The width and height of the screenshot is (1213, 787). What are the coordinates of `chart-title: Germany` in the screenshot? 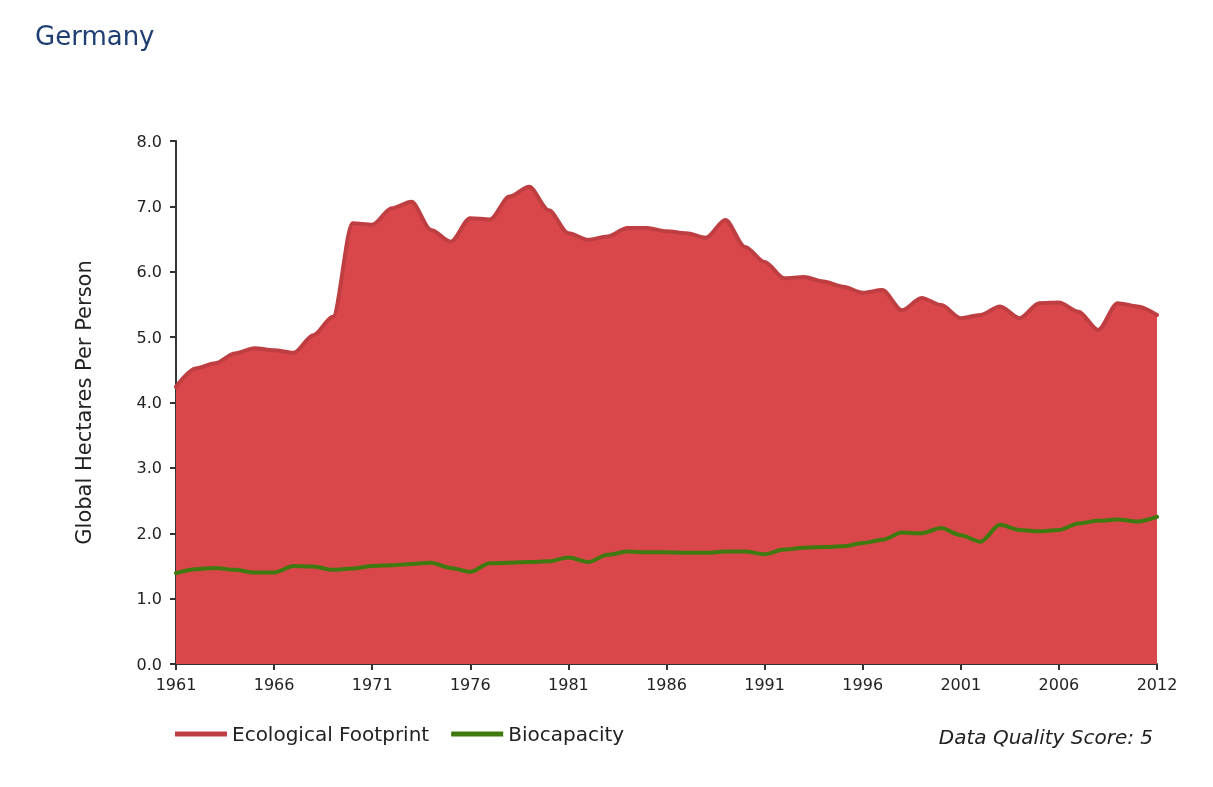 It's located at (95, 36).